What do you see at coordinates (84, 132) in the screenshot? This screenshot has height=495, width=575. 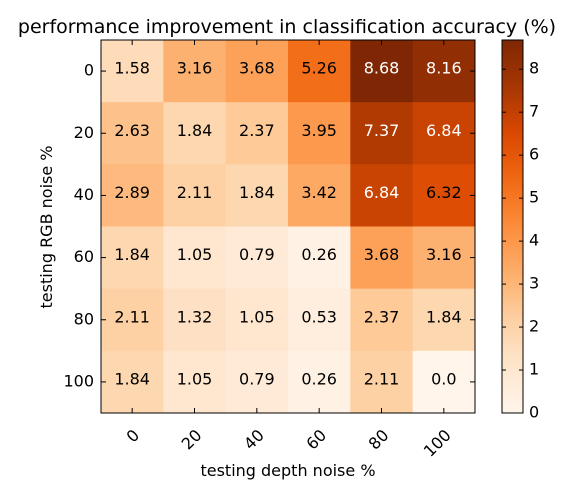 I see `y-tick-label: 20` at bounding box center [84, 132].